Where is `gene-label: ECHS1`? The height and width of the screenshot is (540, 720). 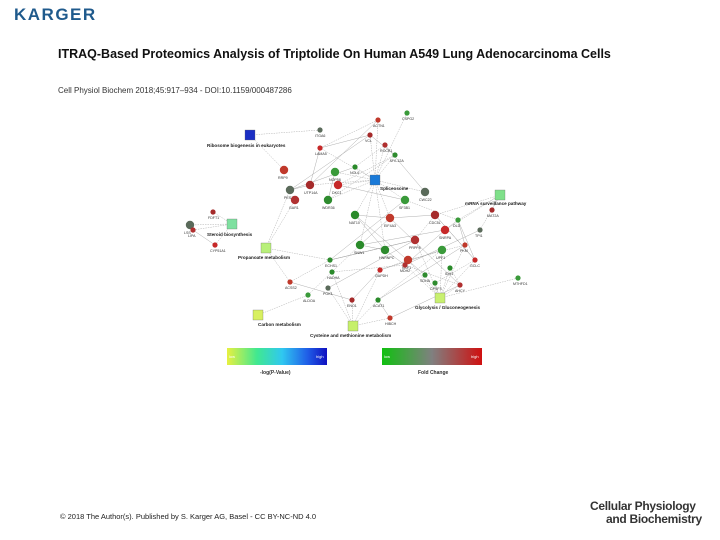
gene-label: ECHS1 is located at coordinates (331, 266).